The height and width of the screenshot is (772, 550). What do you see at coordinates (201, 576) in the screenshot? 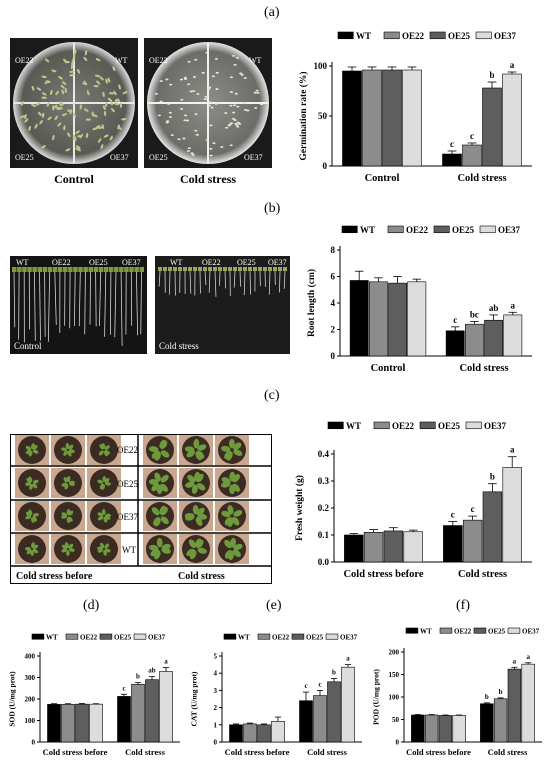
I see `pot-caption: Cold stress` at bounding box center [201, 576].